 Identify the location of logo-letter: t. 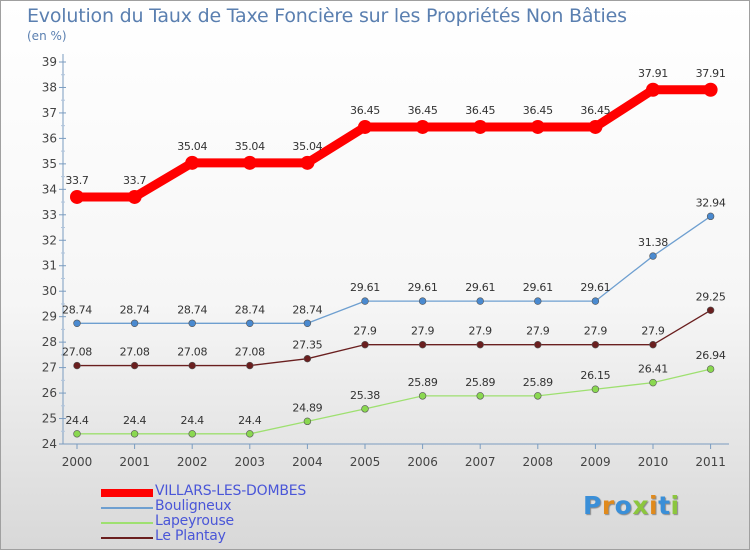
(664, 505).